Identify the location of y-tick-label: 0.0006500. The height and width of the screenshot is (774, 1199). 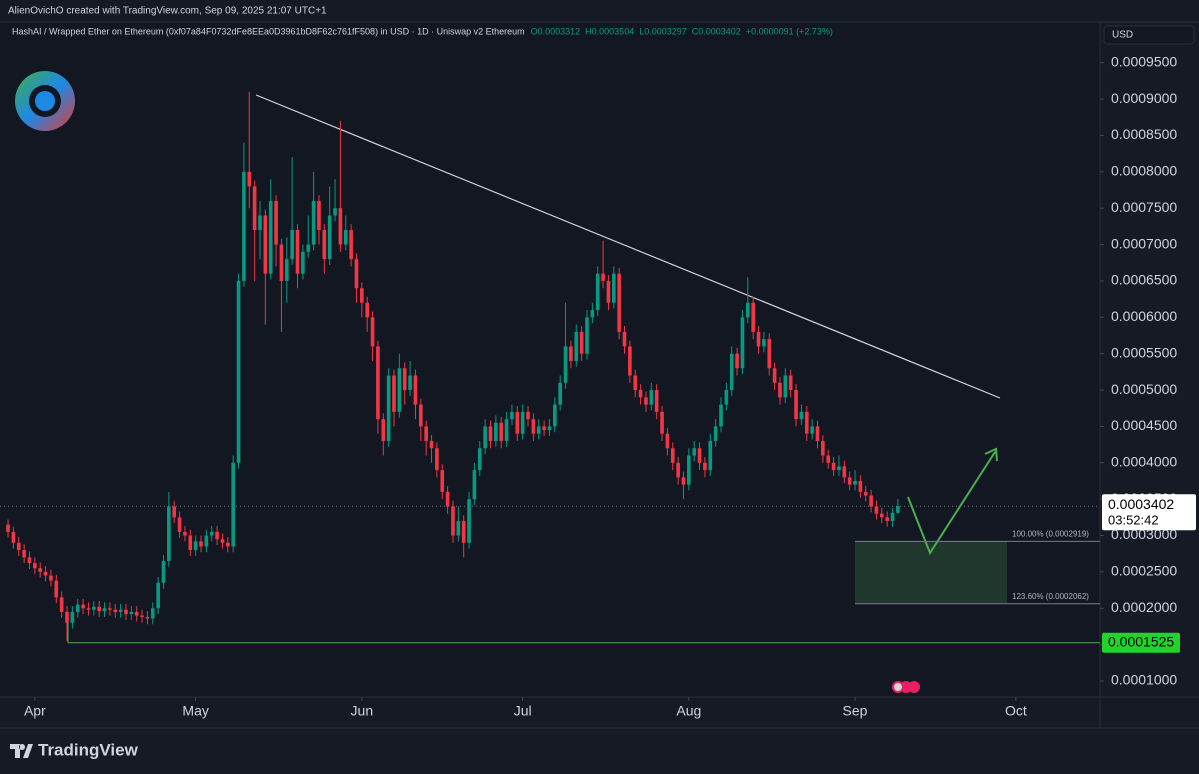
(1144, 280).